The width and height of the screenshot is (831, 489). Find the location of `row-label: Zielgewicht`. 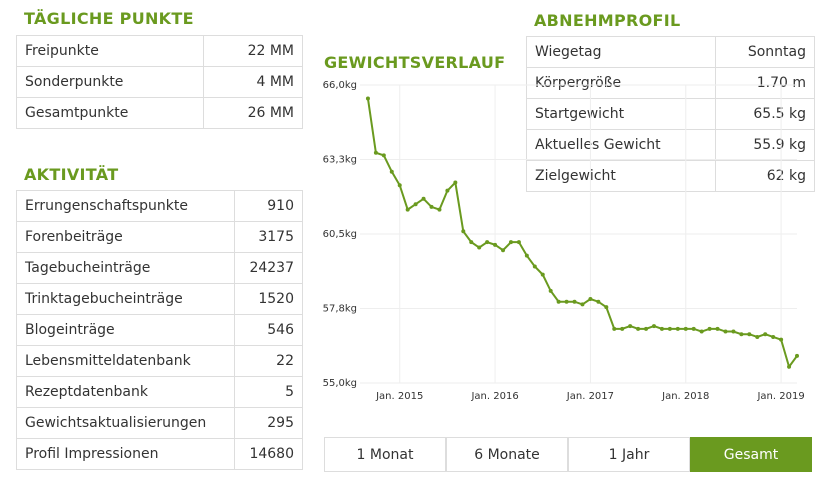

row-label: Zielgewicht is located at coordinates (621, 176).